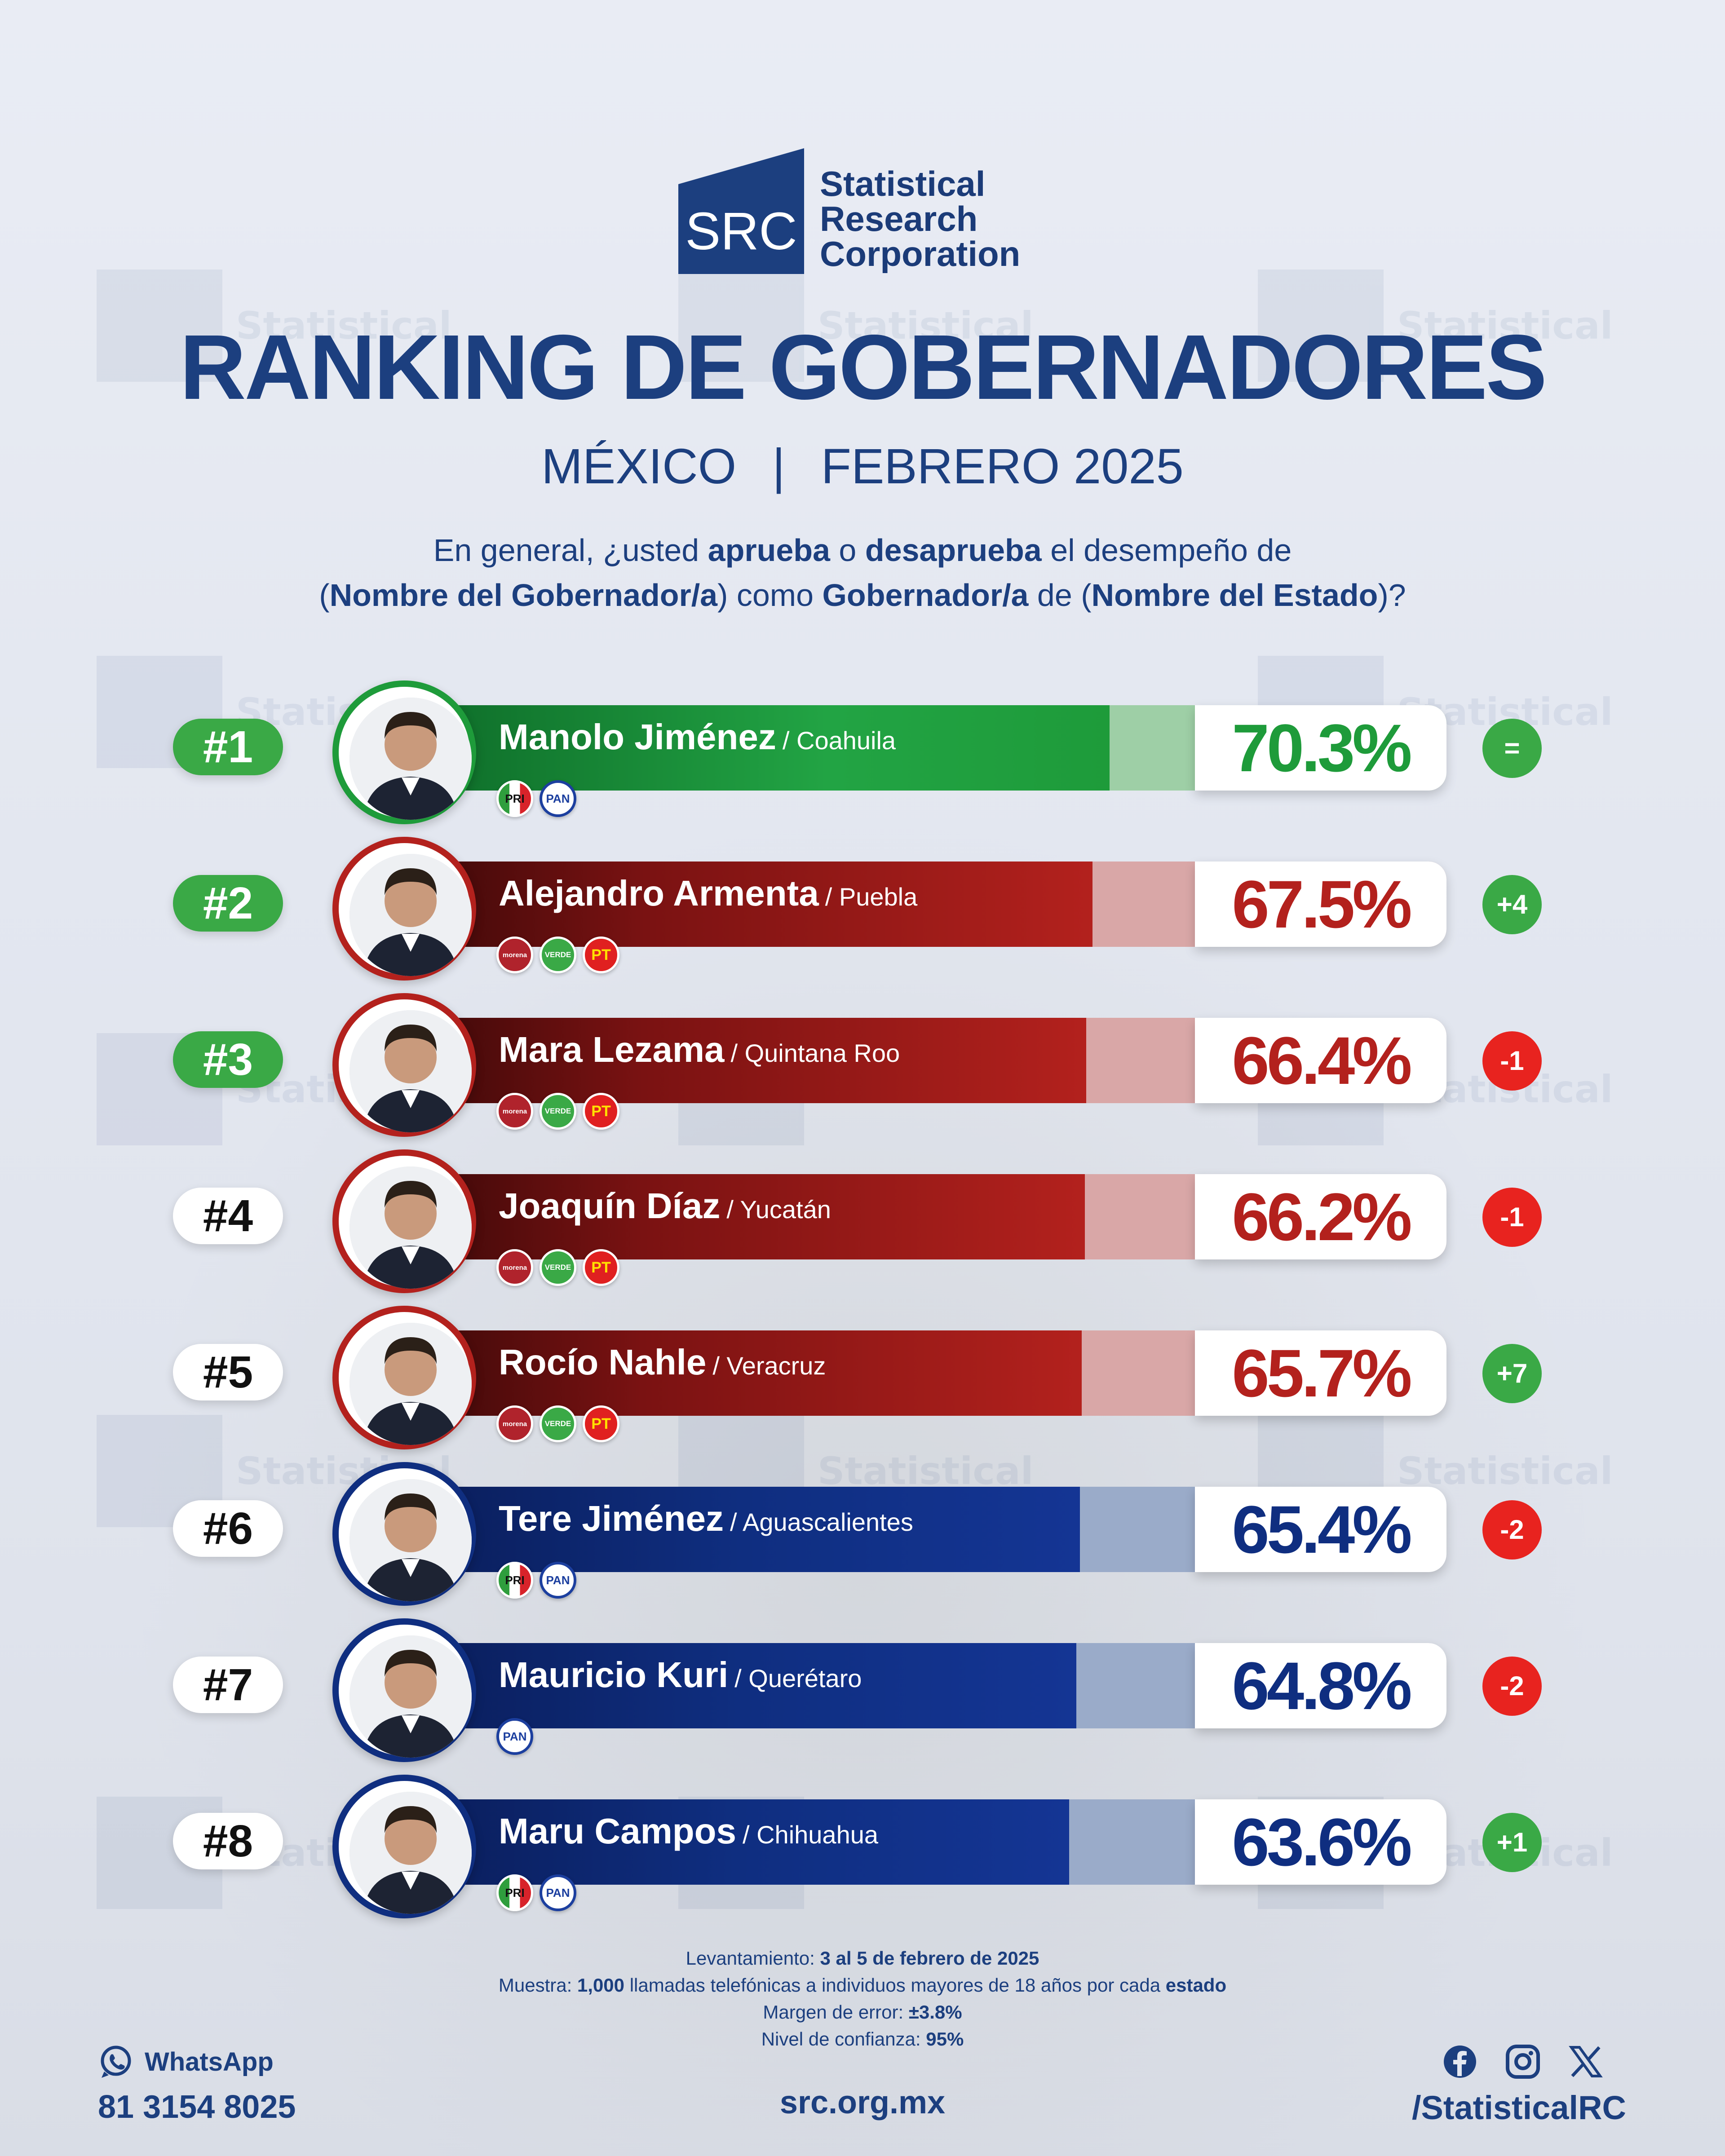 Image resolution: width=1725 pixels, height=2156 pixels. Describe the element at coordinates (228, 1685) in the screenshot. I see `rank-badge: #7` at that location.